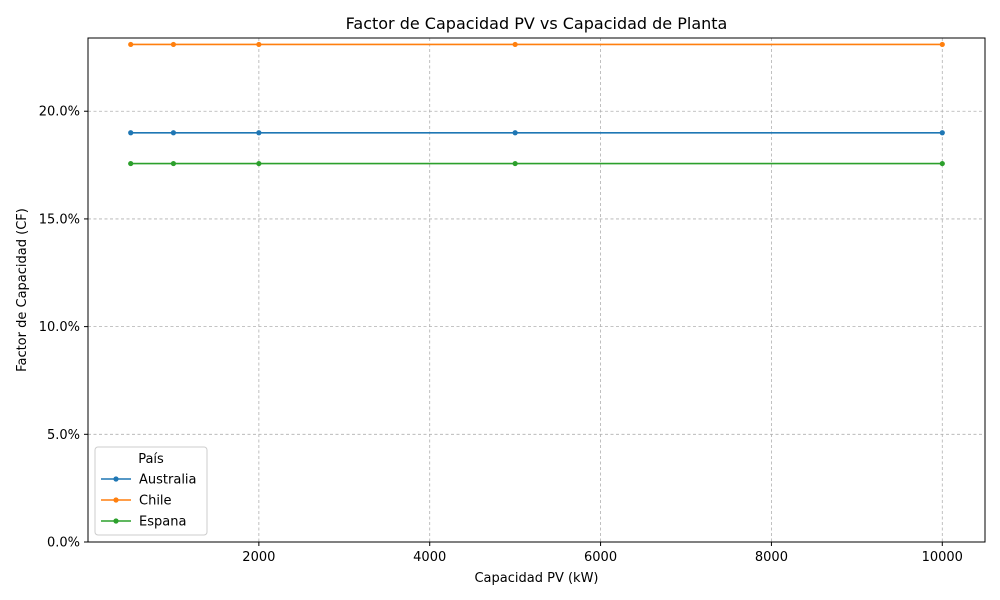 The image size is (1000, 600). What do you see at coordinates (258, 557) in the screenshot?
I see `x-tick-label: 2000` at bounding box center [258, 557].